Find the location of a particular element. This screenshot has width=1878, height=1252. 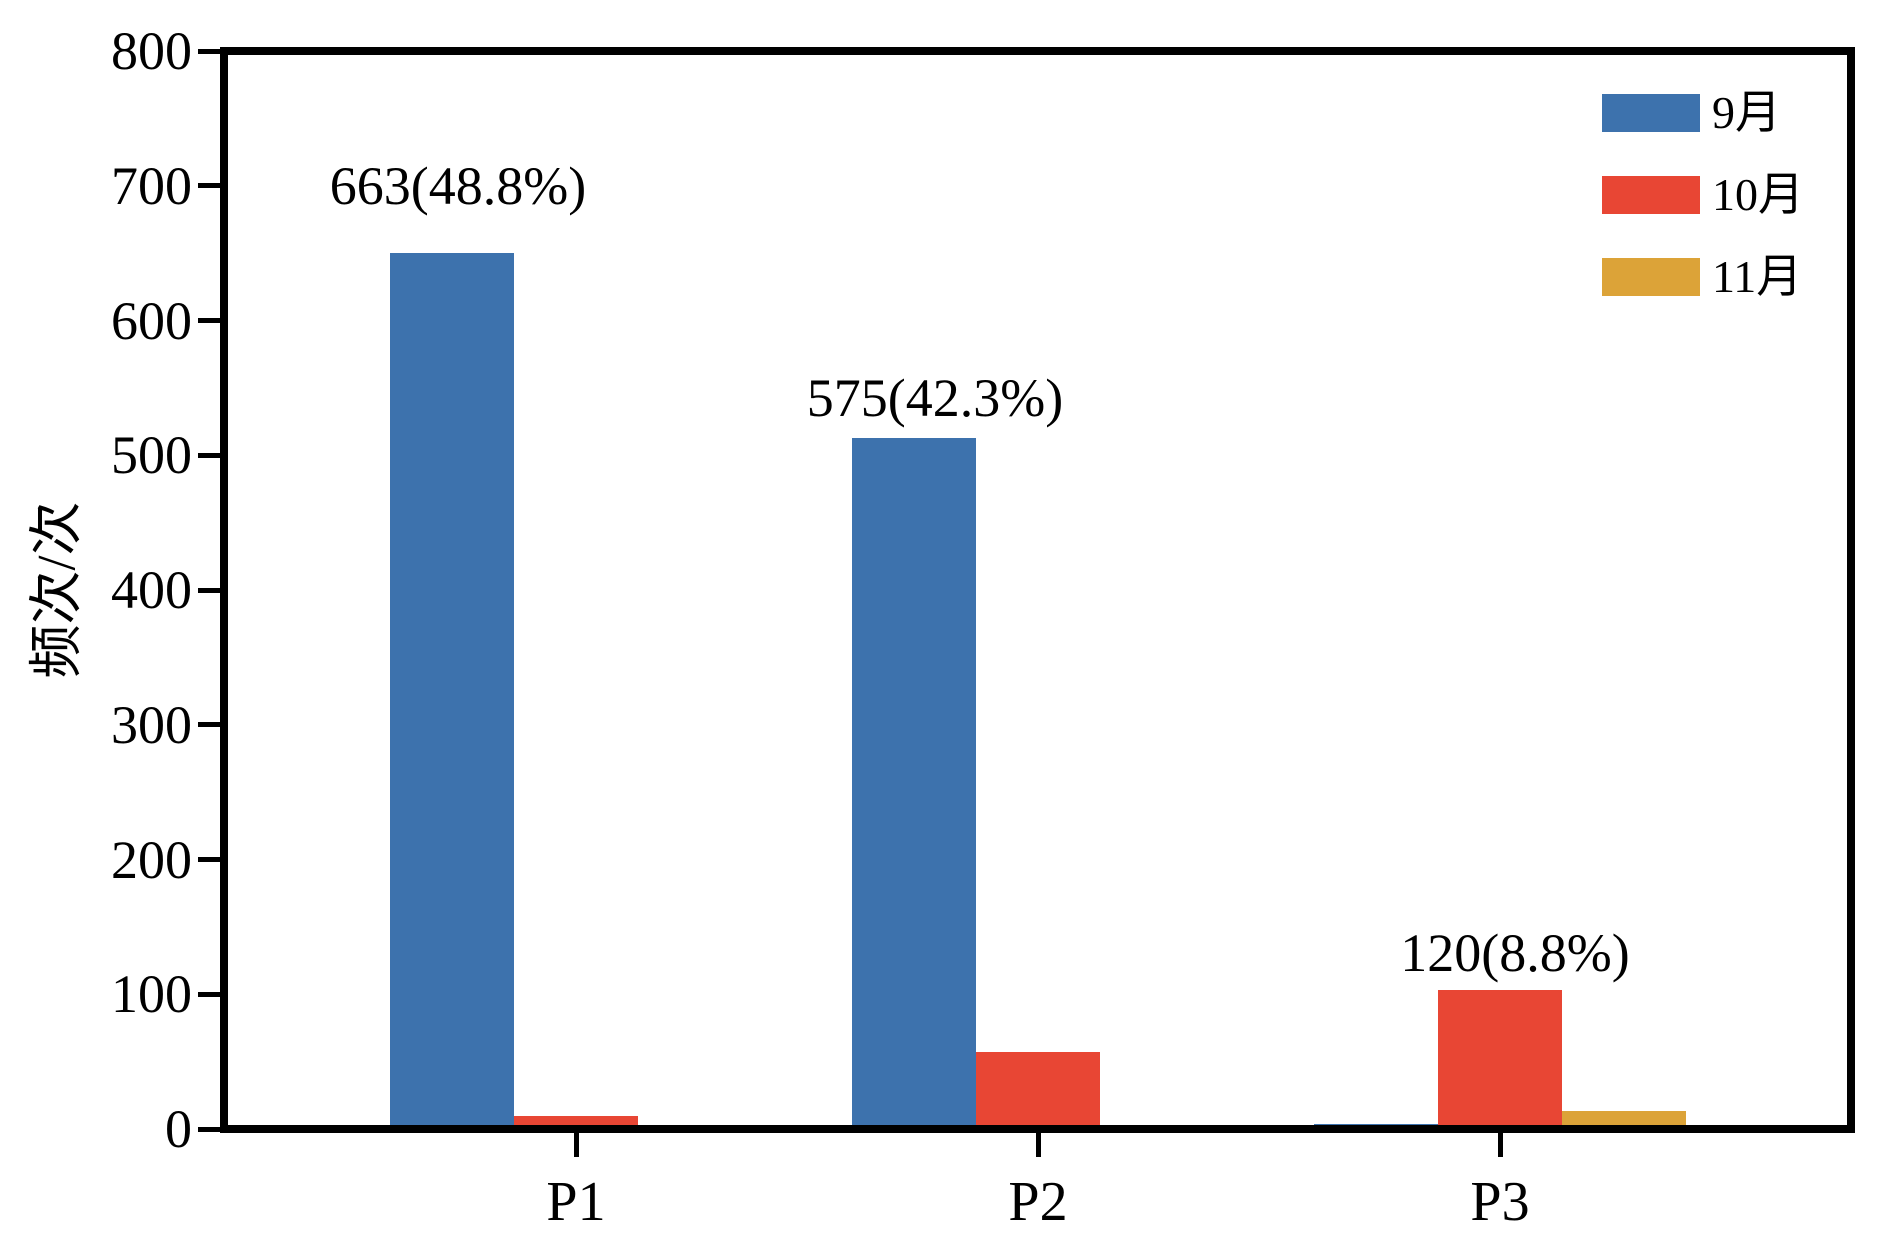

y-tick-label: 600 is located at coordinates (151, 320).